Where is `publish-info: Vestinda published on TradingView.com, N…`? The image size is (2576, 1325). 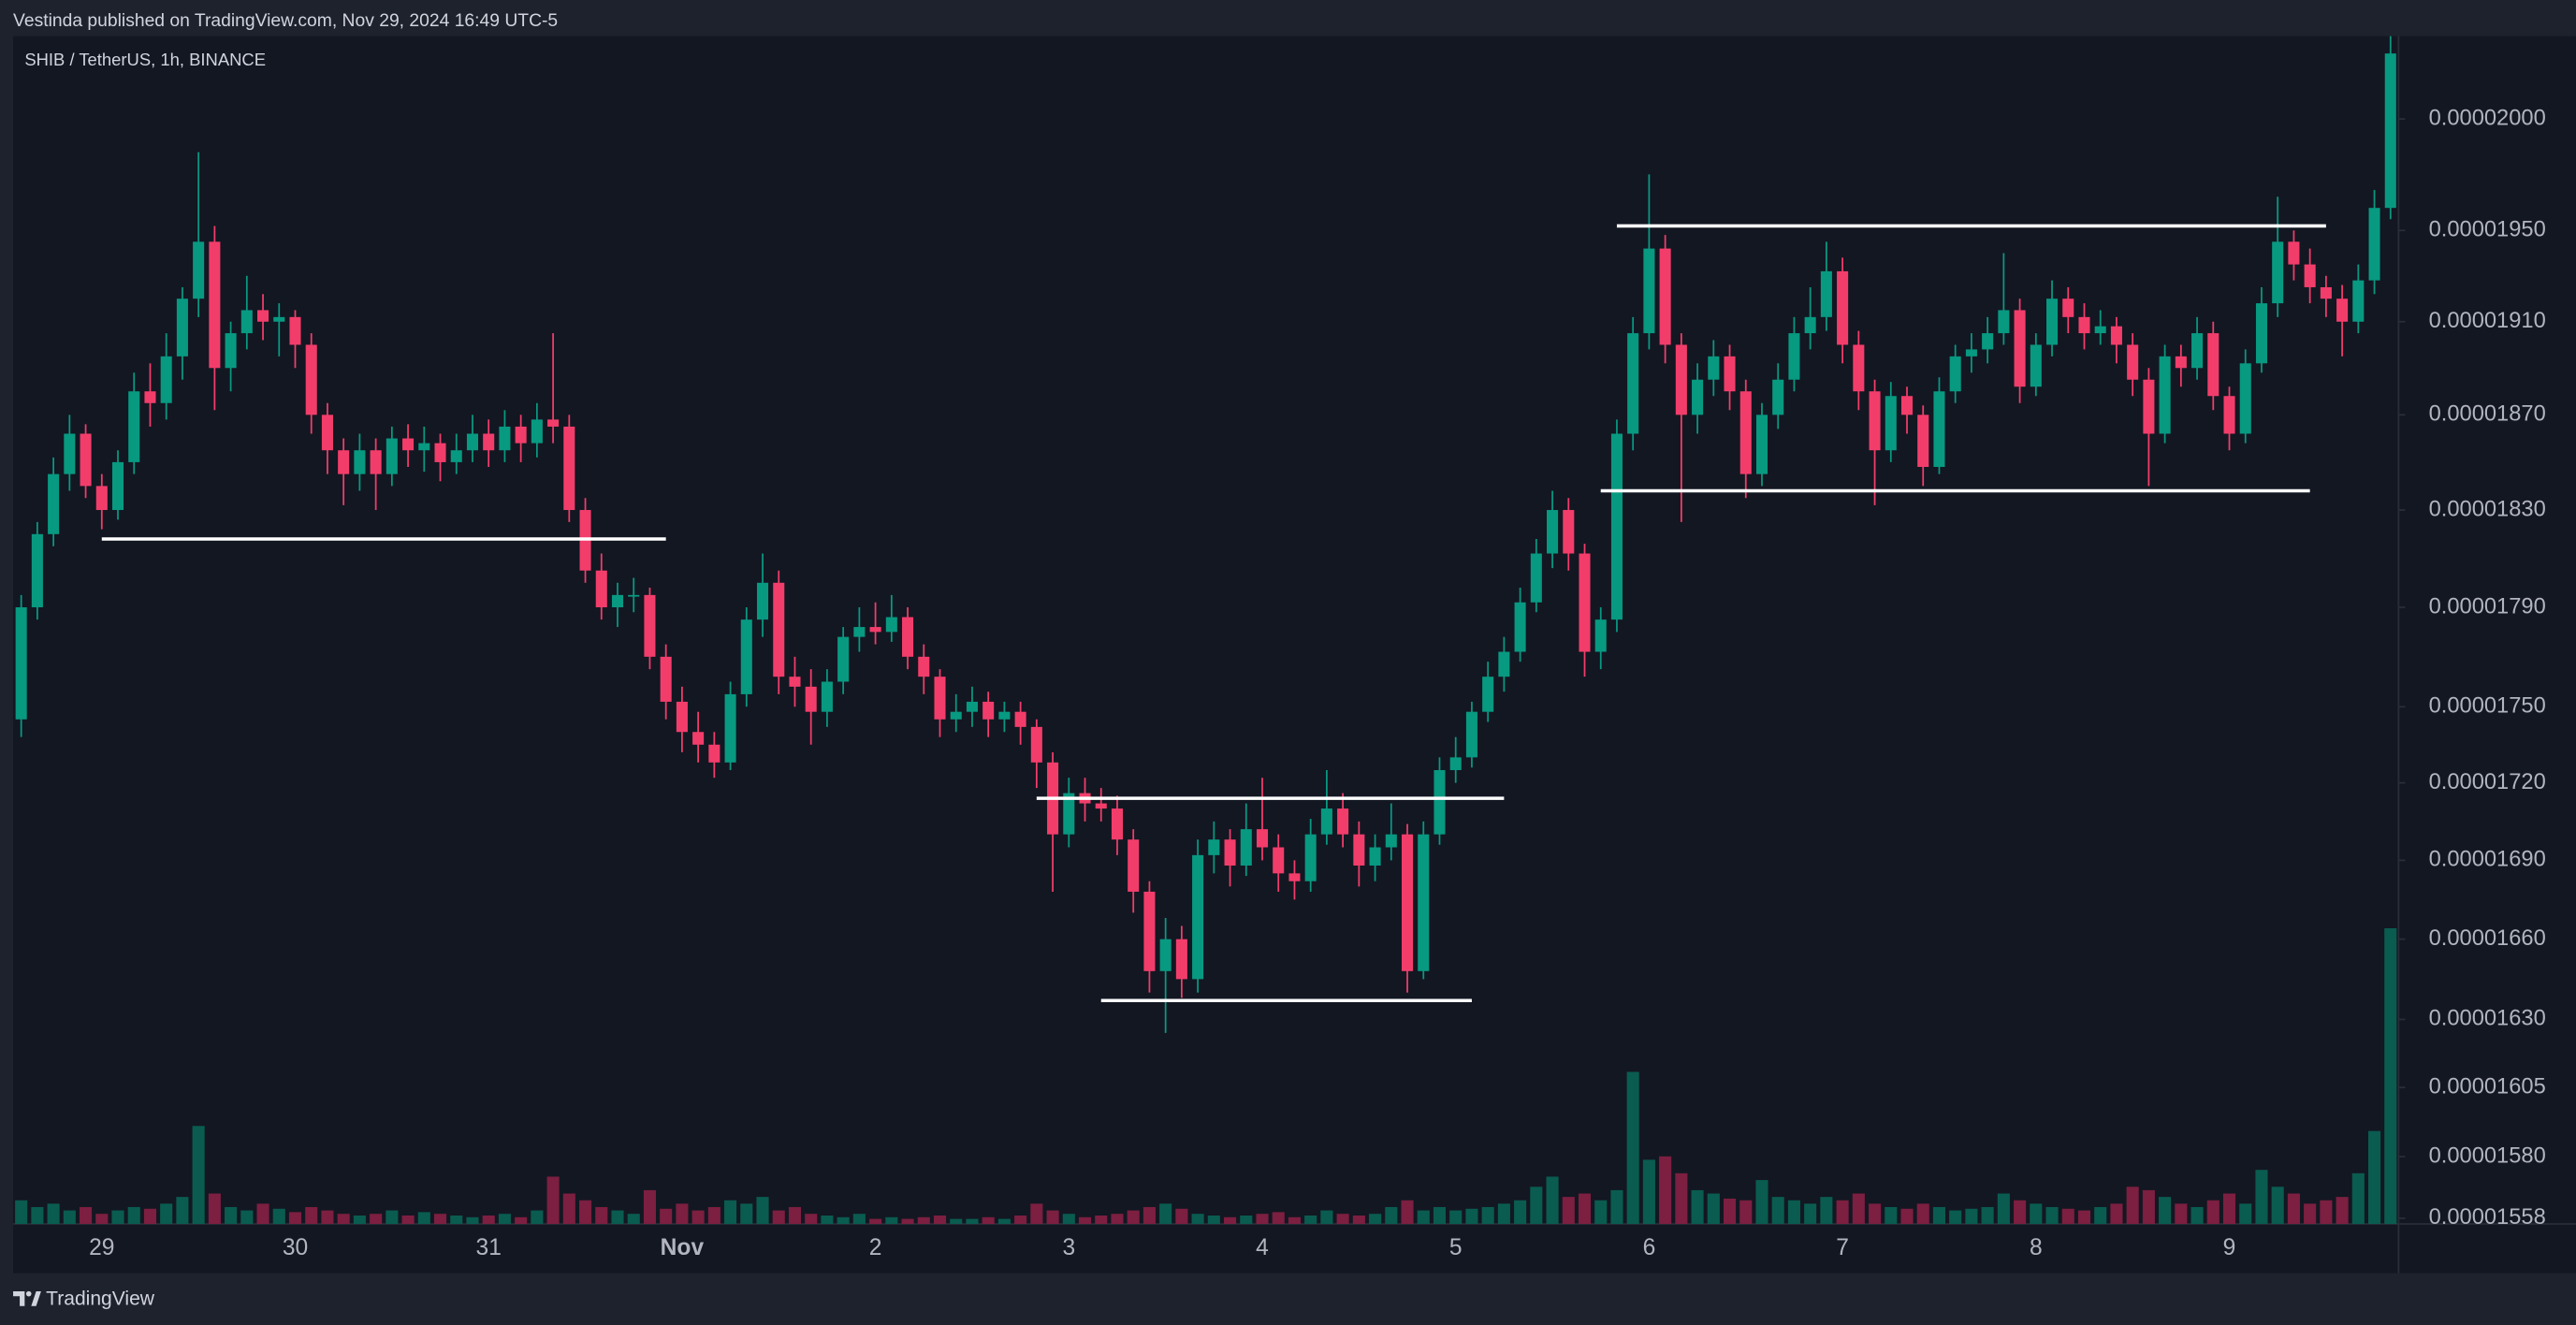 publish-info: Vestinda published on TradingView.com, N… is located at coordinates (285, 21).